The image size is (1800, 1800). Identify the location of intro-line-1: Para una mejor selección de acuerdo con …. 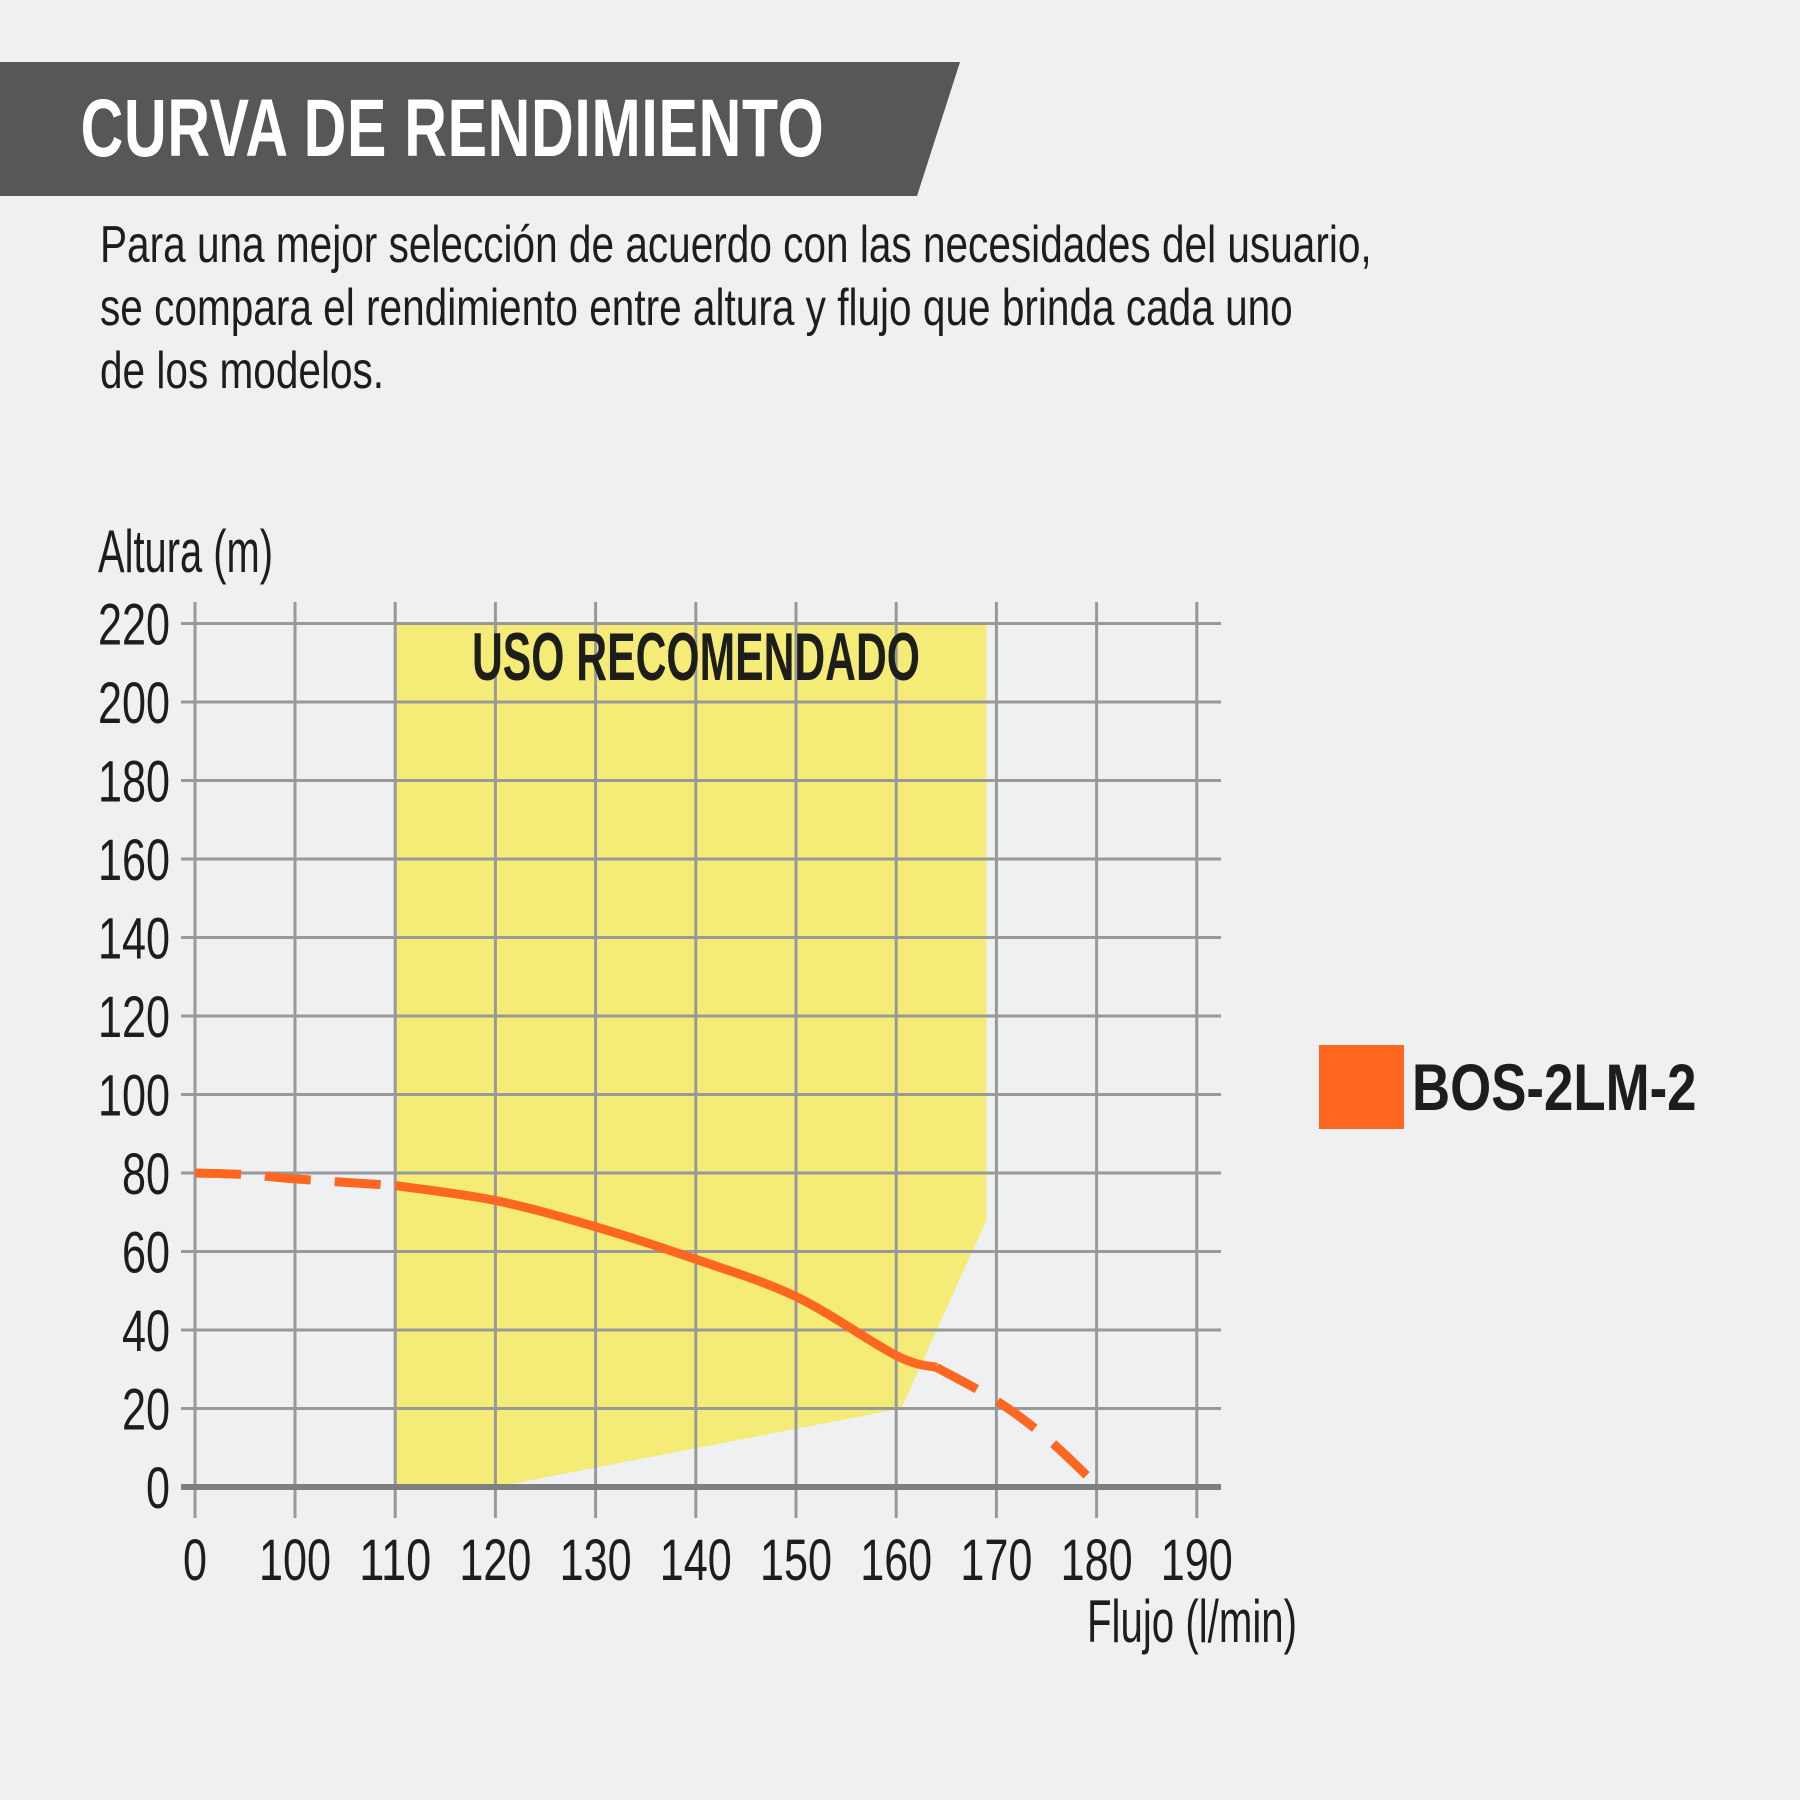
(736, 245).